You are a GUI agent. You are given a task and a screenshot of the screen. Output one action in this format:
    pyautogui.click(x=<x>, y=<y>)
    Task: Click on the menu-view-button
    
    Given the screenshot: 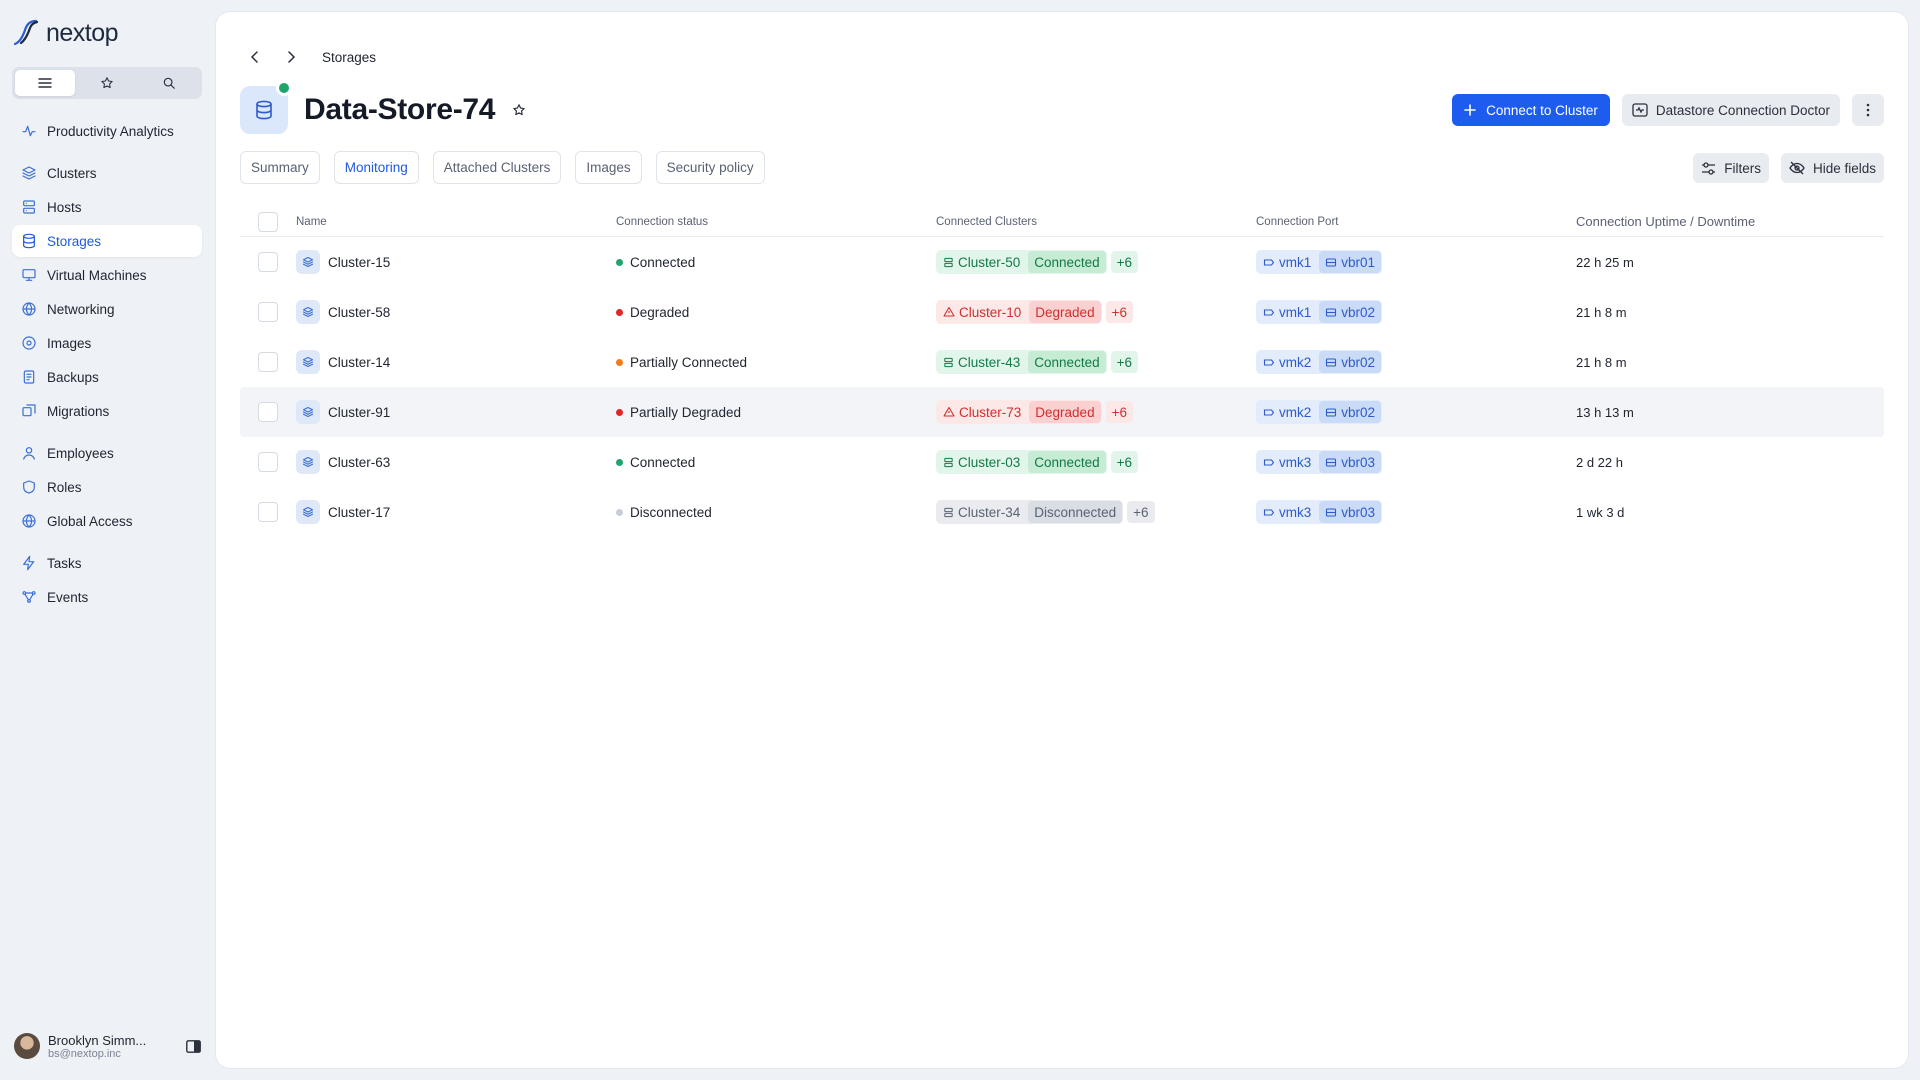 What is the action you would take?
    pyautogui.click(x=45, y=83)
    